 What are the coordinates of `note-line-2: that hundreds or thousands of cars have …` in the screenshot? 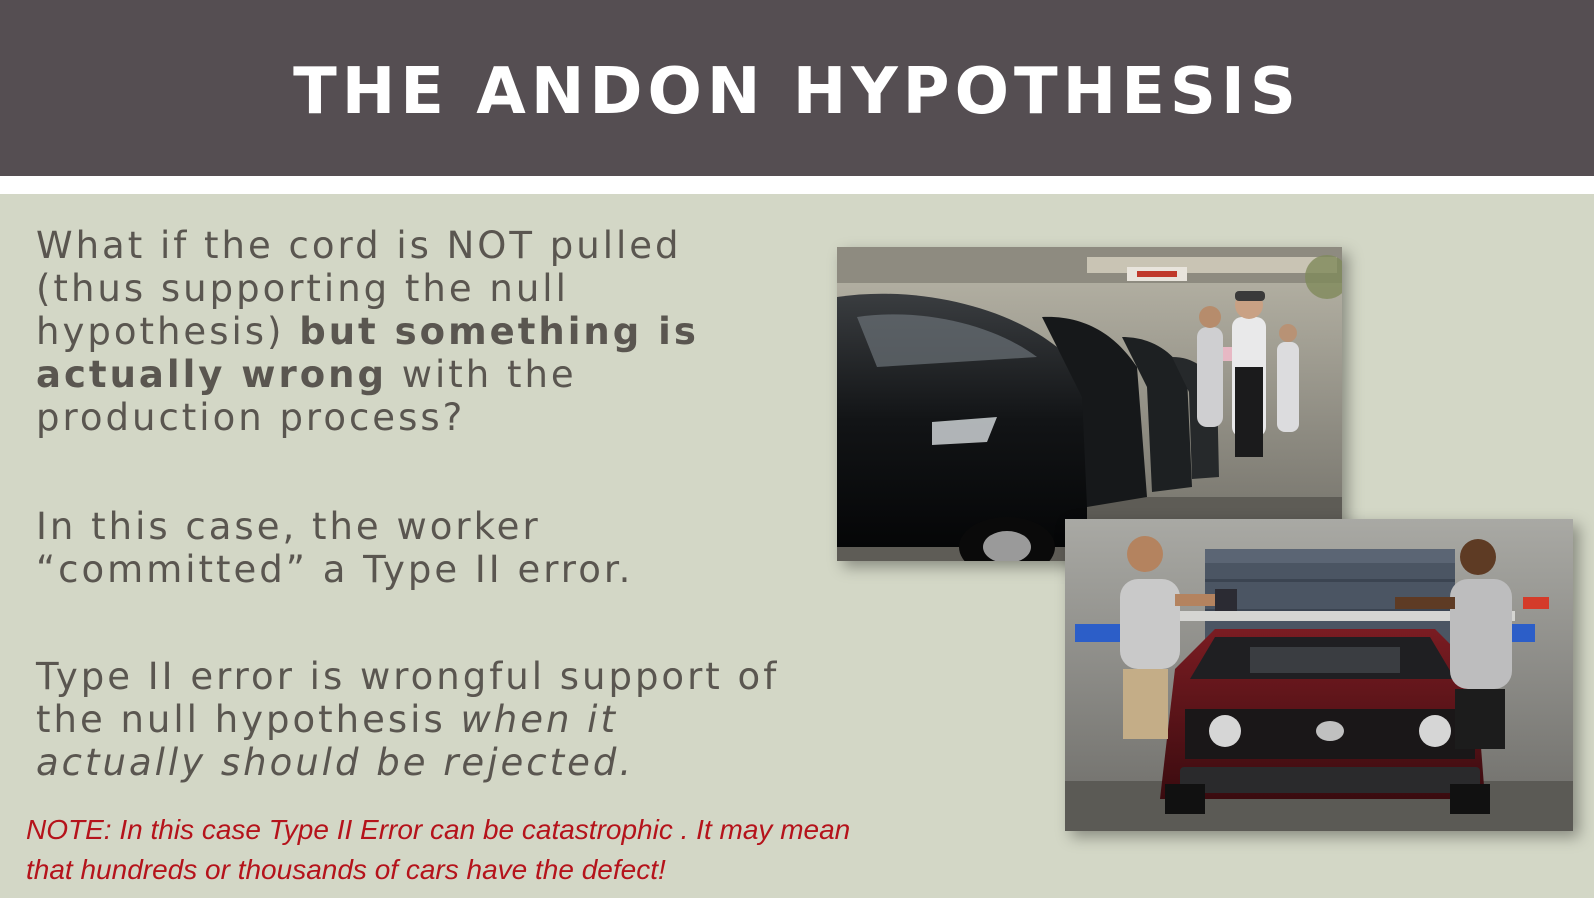 It's located at (346, 869).